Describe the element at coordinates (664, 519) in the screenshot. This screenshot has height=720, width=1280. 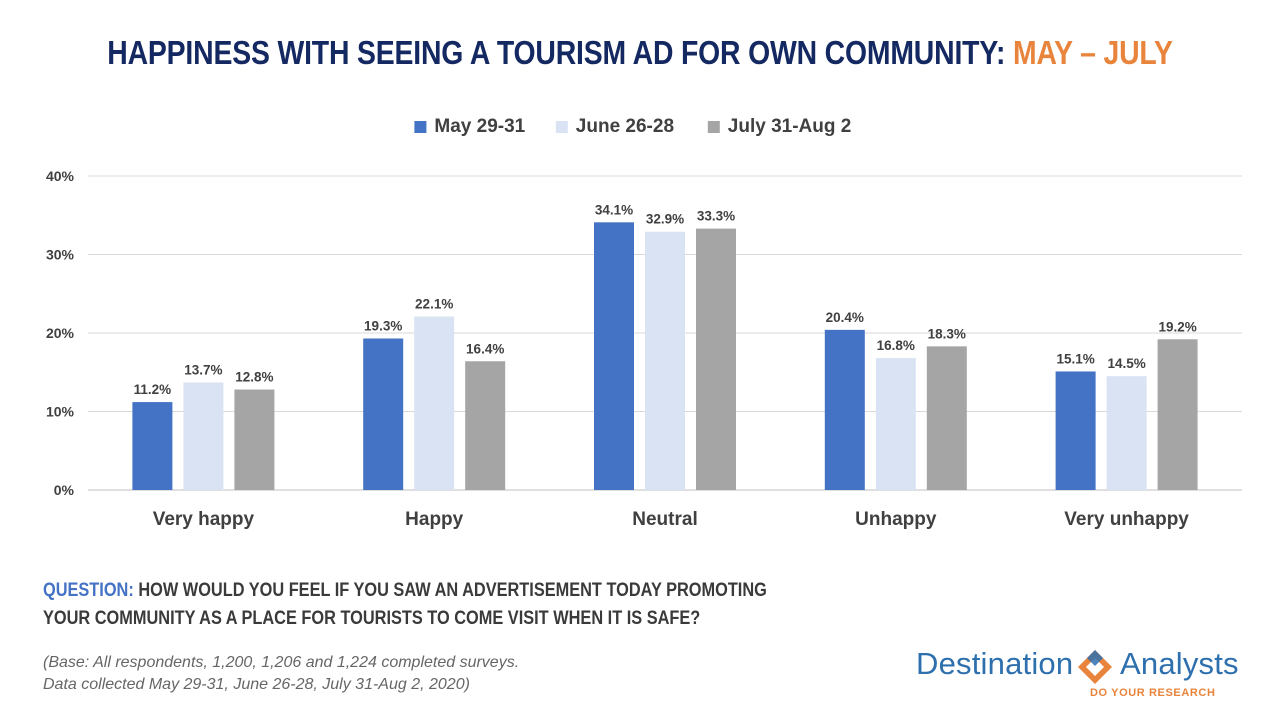
I see `category-label: Neutral` at that location.